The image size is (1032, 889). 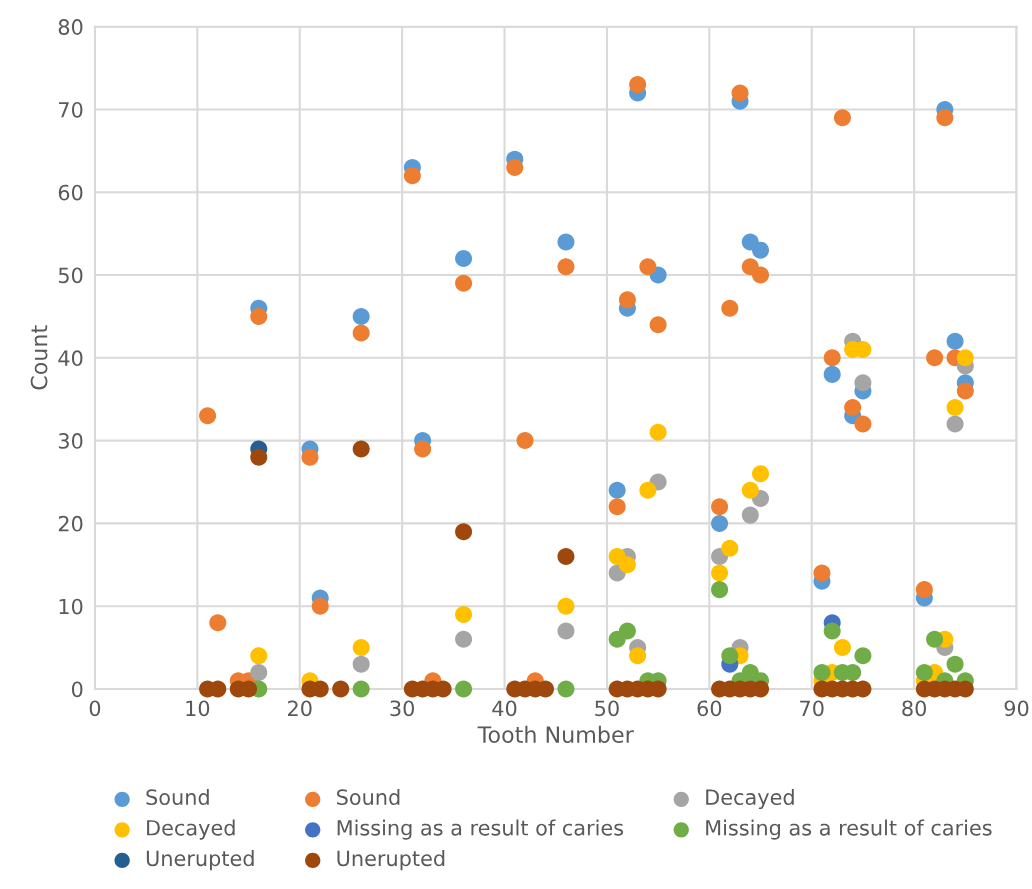 What do you see at coordinates (70, 275) in the screenshot?
I see `y-tick-label: 50` at bounding box center [70, 275].